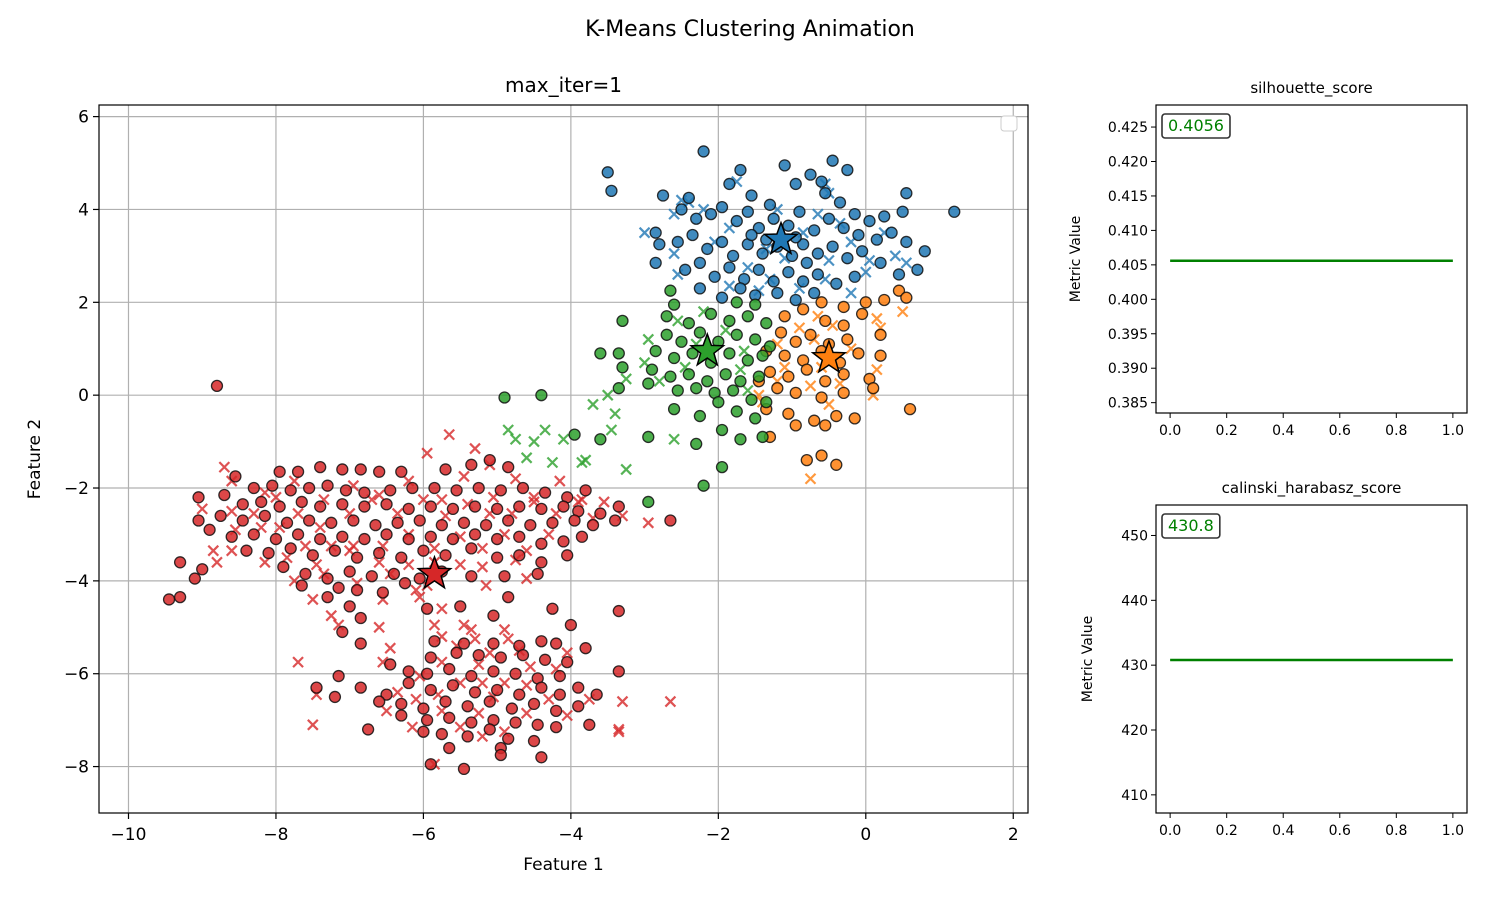  What do you see at coordinates (563, 85) in the screenshot?
I see `scatter-title: max_iter=1` at bounding box center [563, 85].